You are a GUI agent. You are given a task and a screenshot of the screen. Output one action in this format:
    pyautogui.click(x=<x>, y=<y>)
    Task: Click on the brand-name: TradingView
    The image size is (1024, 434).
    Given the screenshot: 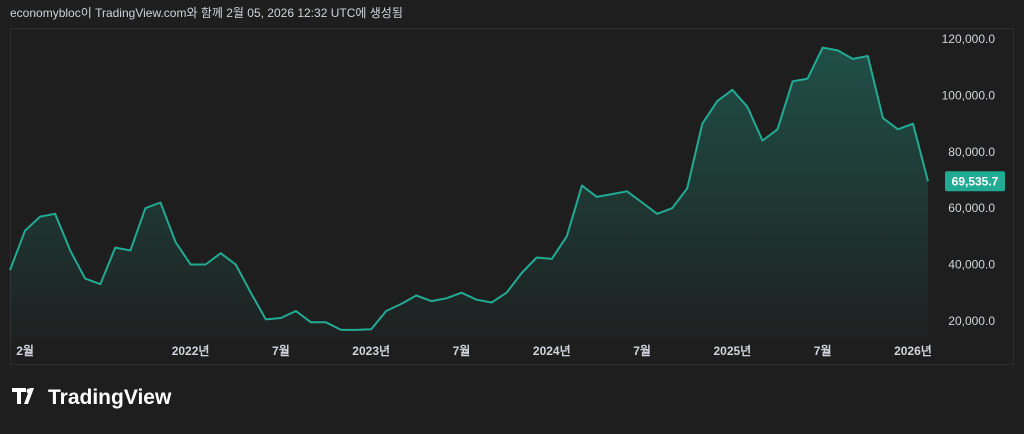 What is the action you would take?
    pyautogui.click(x=110, y=397)
    